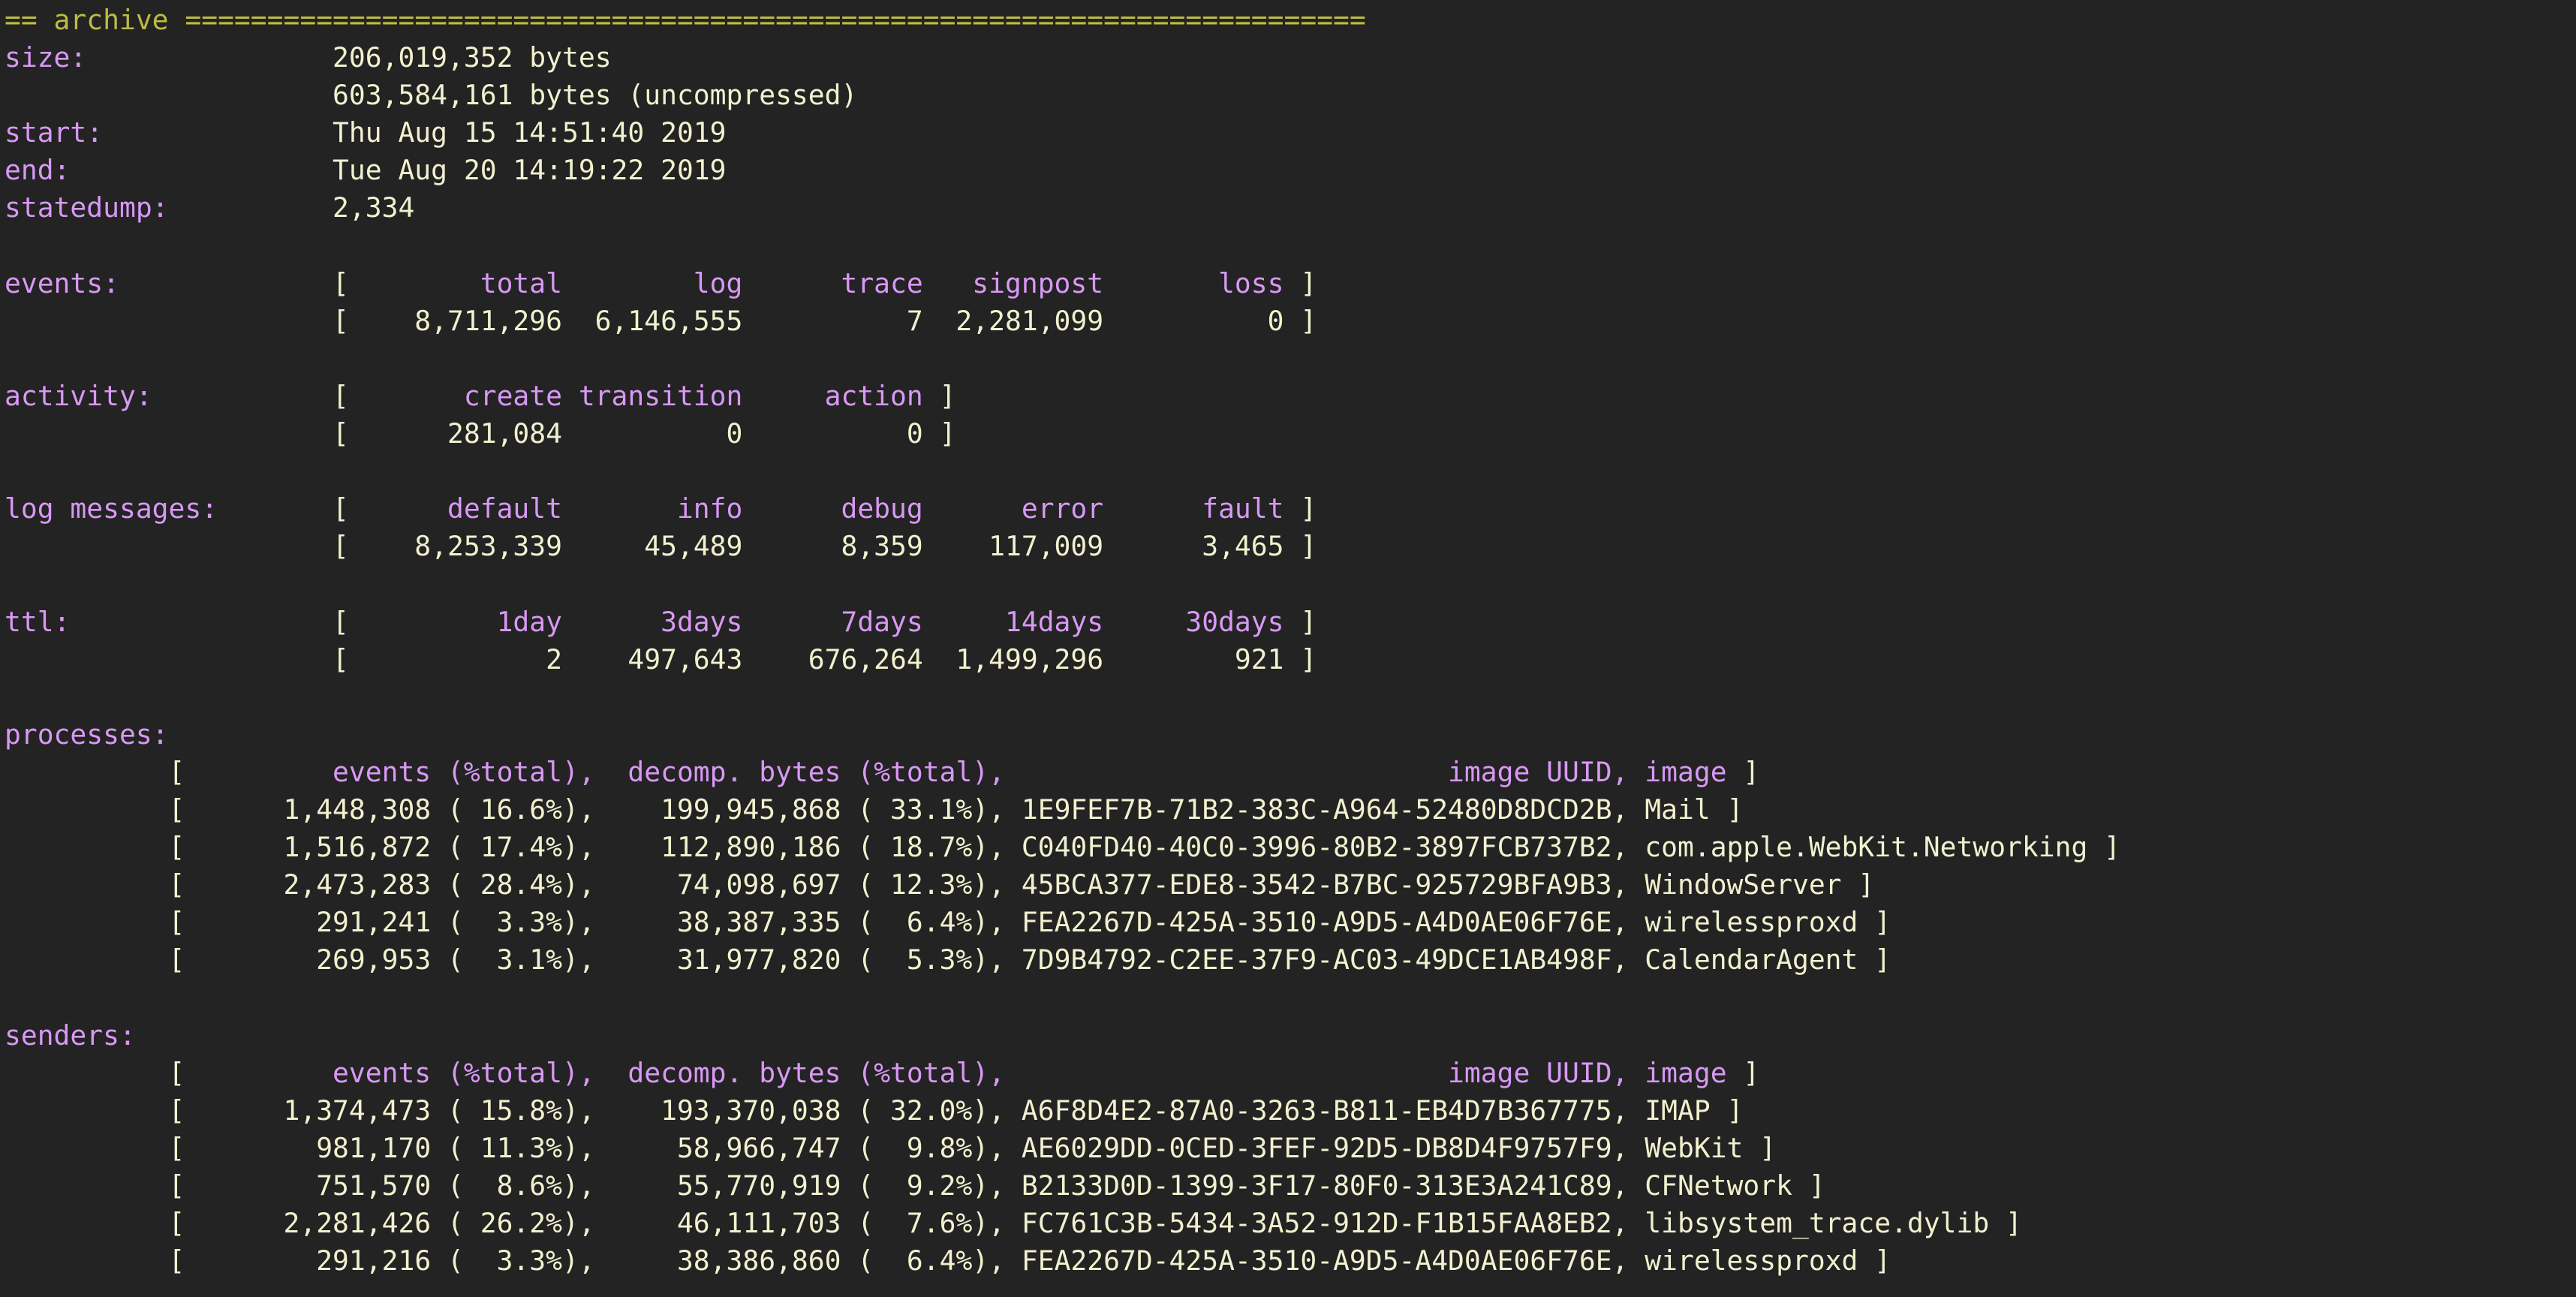 This screenshot has height=1297, width=2576. Describe the element at coordinates (1694, 1147) in the screenshot. I see `image-name: WebKit` at that location.